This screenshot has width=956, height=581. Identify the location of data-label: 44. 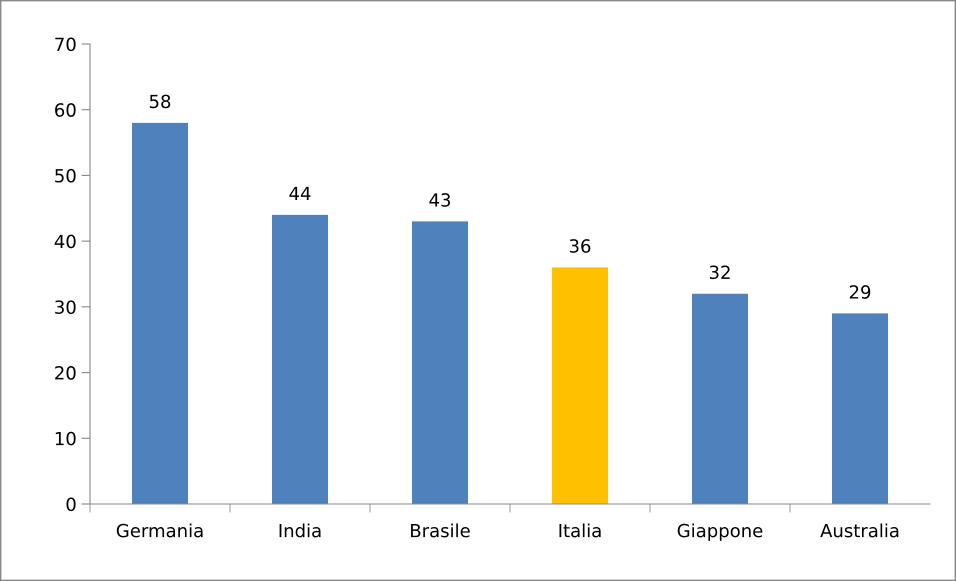
(299, 193).